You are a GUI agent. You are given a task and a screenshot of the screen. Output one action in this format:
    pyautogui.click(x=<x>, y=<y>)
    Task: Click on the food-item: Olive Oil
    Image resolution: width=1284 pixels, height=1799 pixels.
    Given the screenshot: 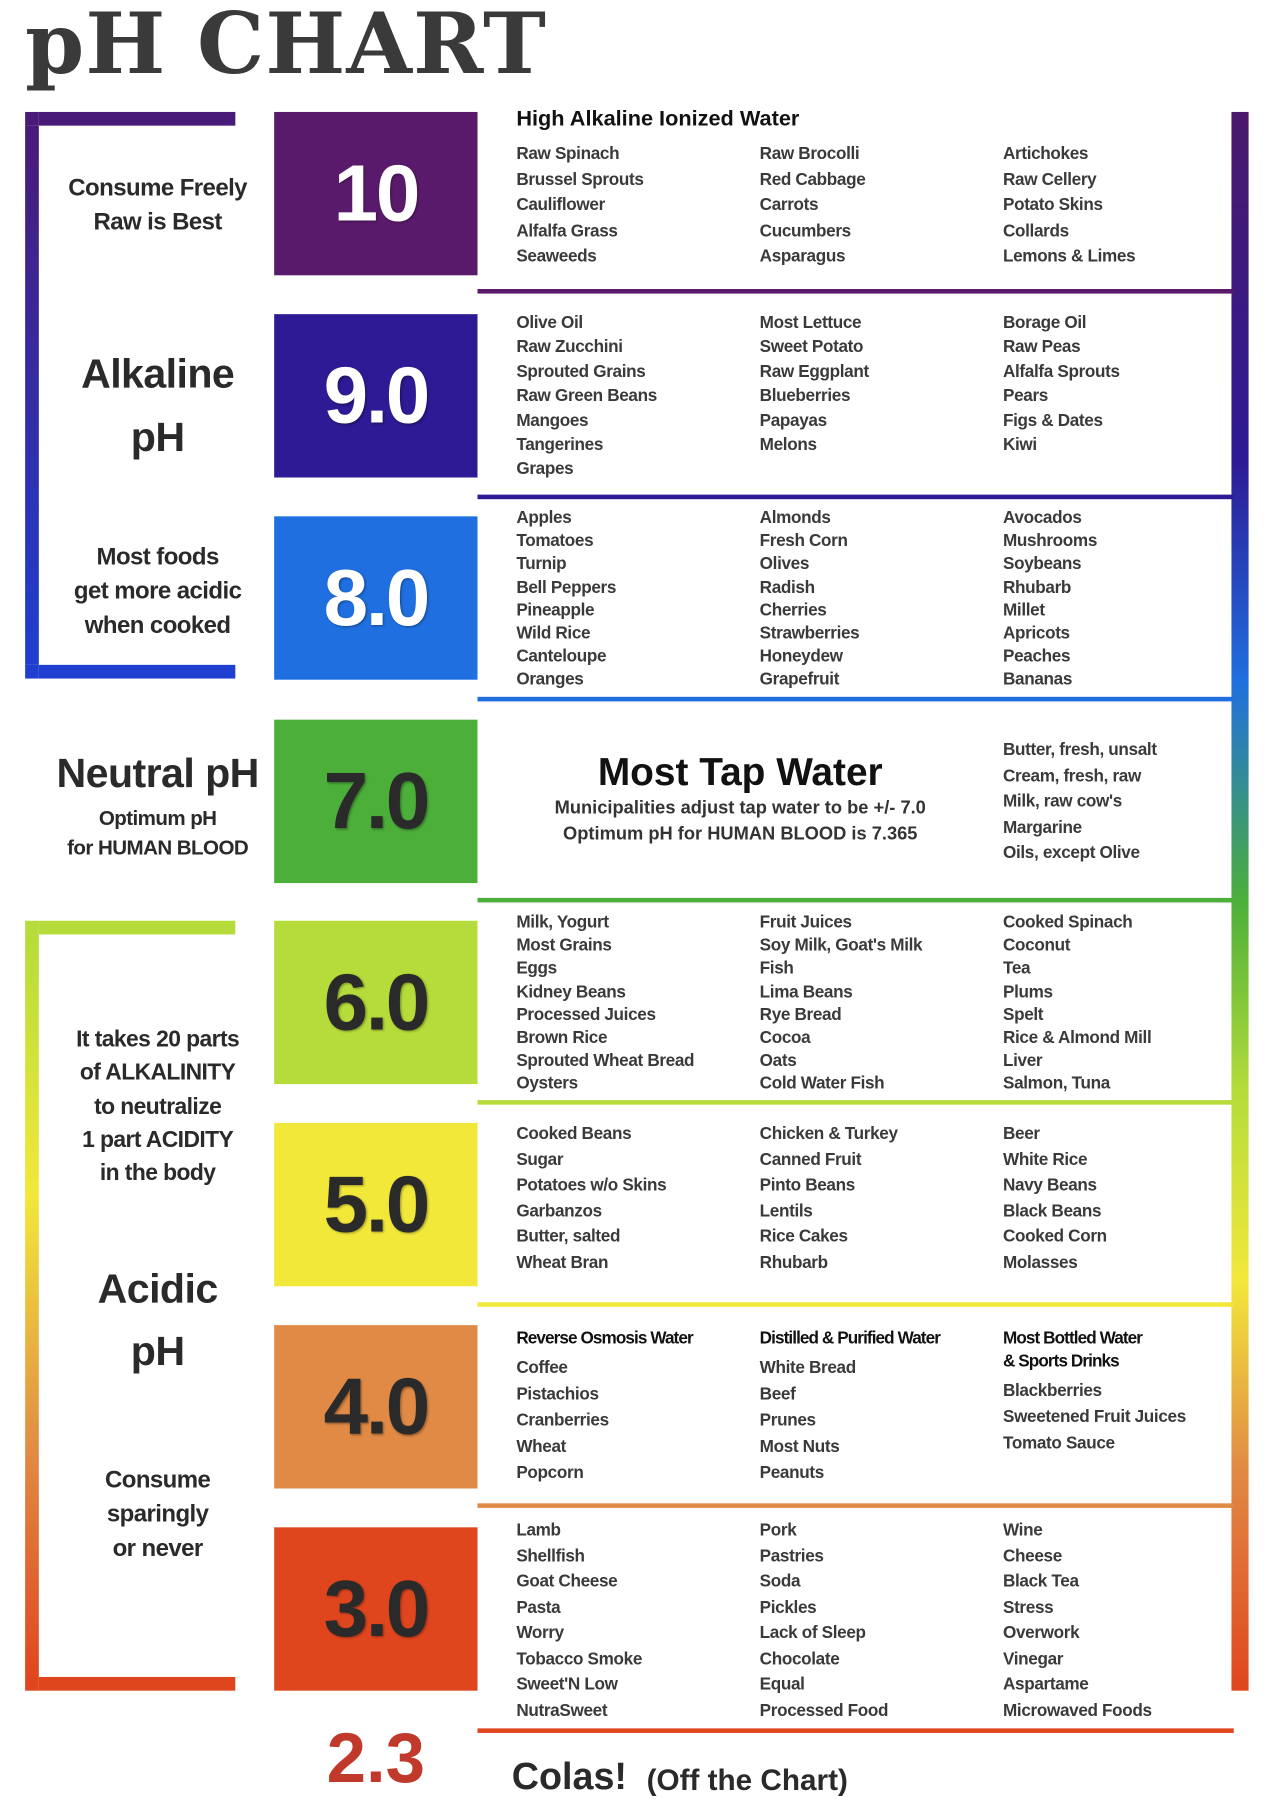 What is the action you would take?
    pyautogui.click(x=549, y=323)
    